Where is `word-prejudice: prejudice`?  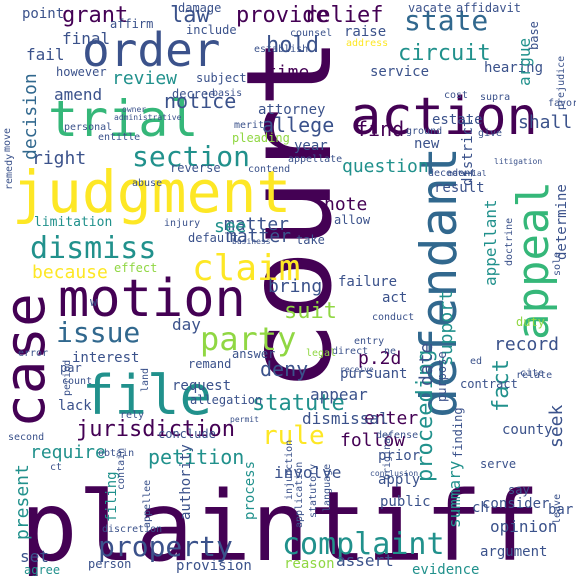 word-prejudice: prejudice is located at coordinates (561, 83).